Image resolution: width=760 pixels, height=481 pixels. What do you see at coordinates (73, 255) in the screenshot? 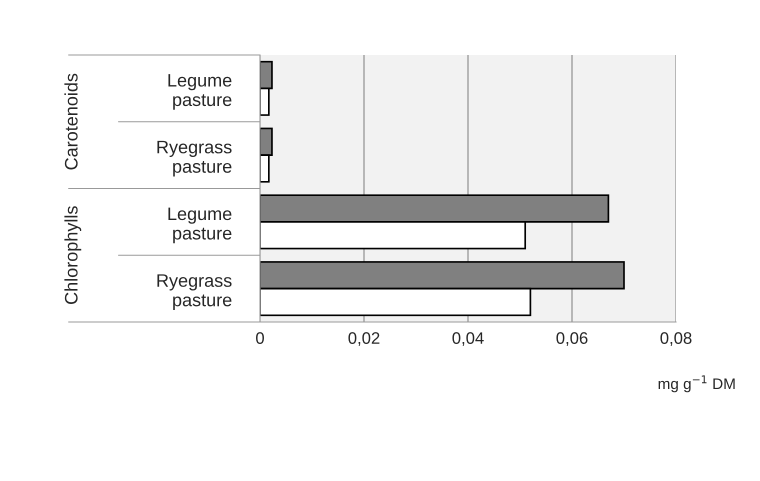
I see `text: Chlorophylls` at bounding box center [73, 255].